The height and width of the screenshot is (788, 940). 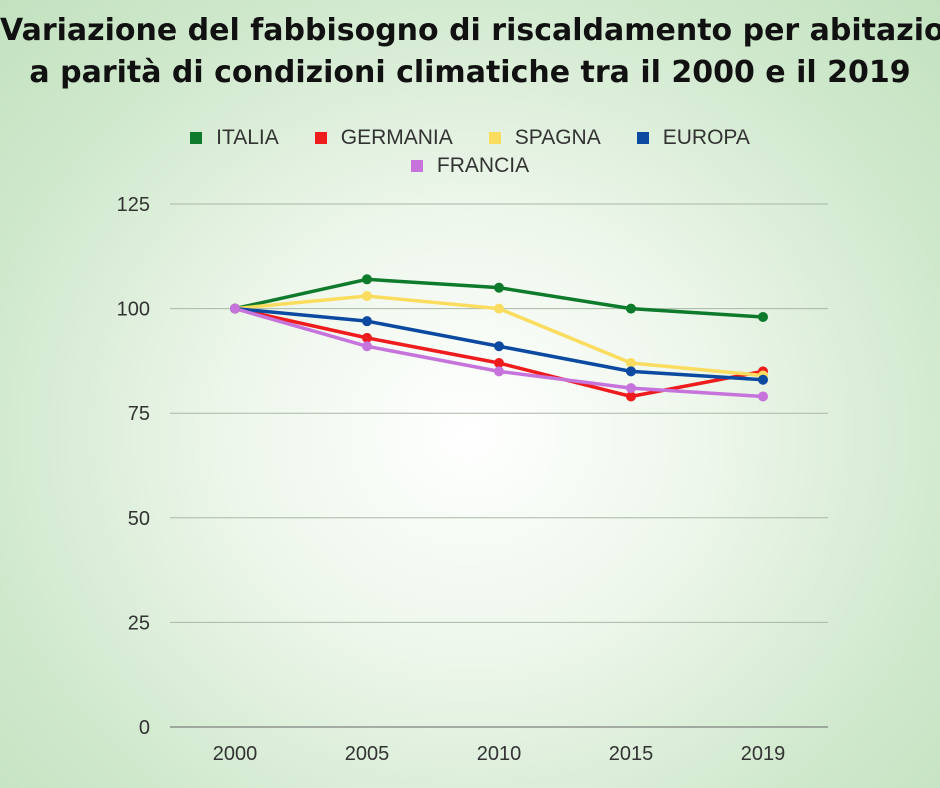 I want to click on series-points, so click(x=499, y=338).